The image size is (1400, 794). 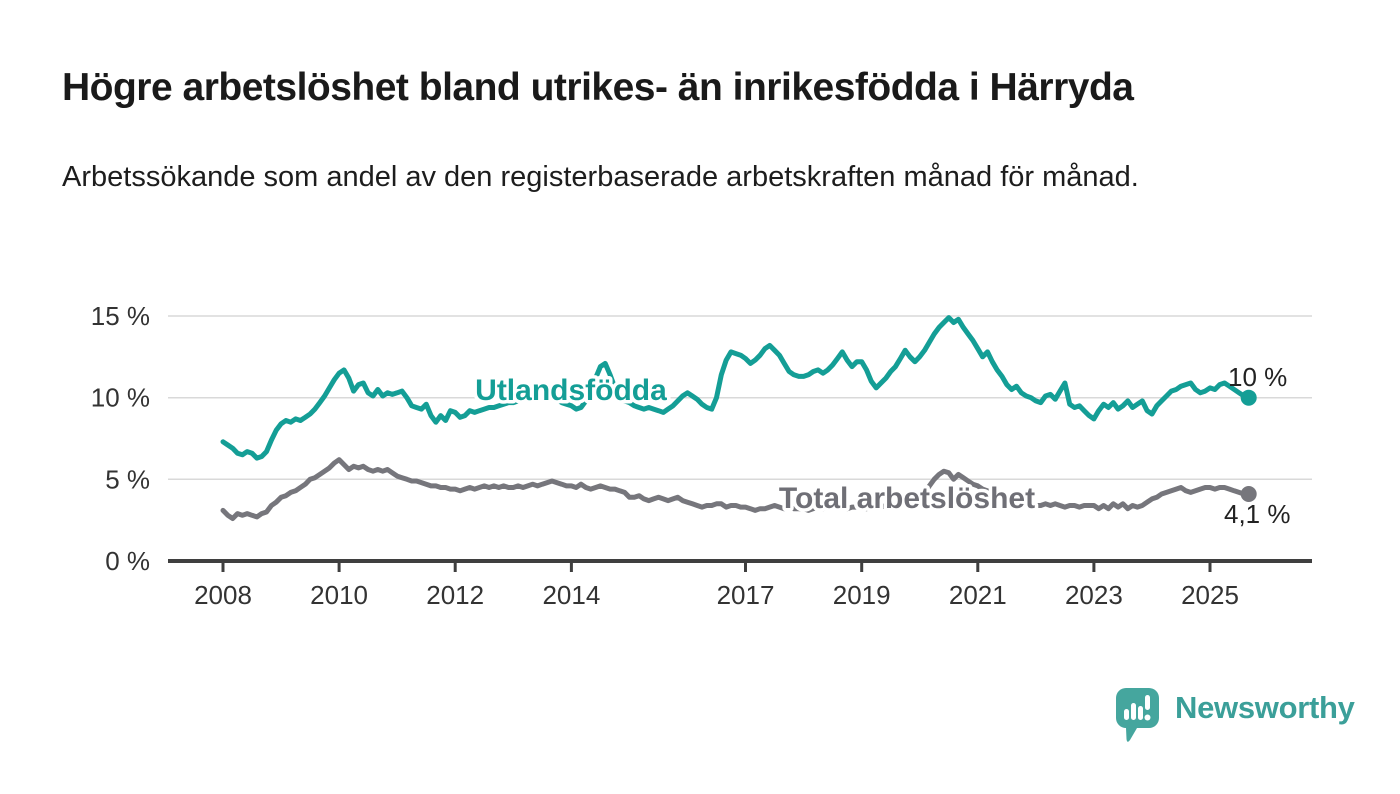 What do you see at coordinates (223, 595) in the screenshot?
I see `x-axis-tick-label: 2008` at bounding box center [223, 595].